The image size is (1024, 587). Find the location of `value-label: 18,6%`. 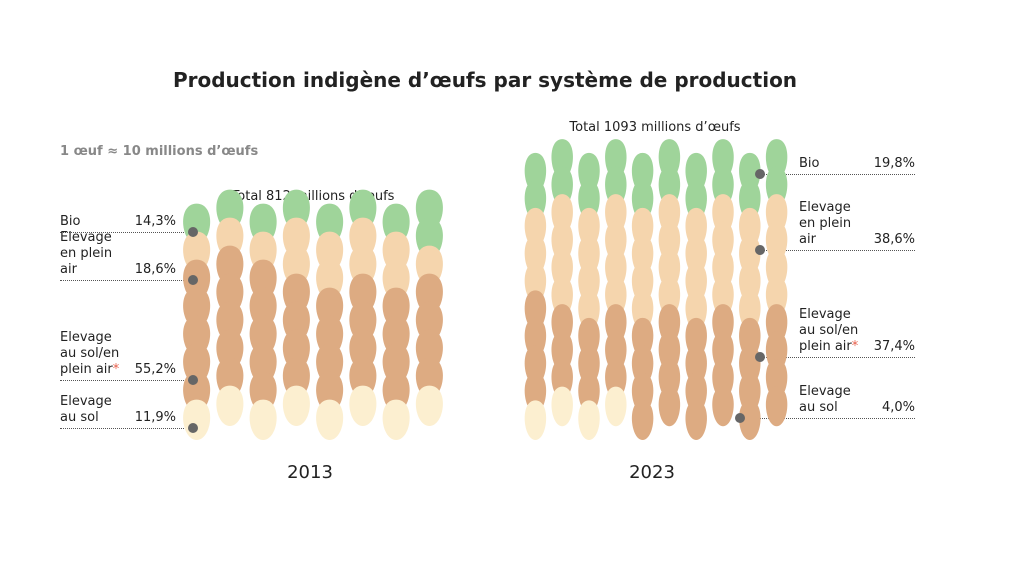

value-label: 18,6% is located at coordinates (155, 269).